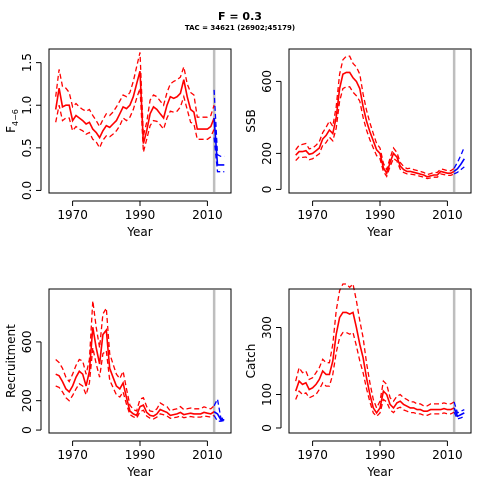 Image resolution: width=480 pixels, height=480 pixels. What do you see at coordinates (267, 327) in the screenshot?
I see `y-tick-label: 300` at bounding box center [267, 327].